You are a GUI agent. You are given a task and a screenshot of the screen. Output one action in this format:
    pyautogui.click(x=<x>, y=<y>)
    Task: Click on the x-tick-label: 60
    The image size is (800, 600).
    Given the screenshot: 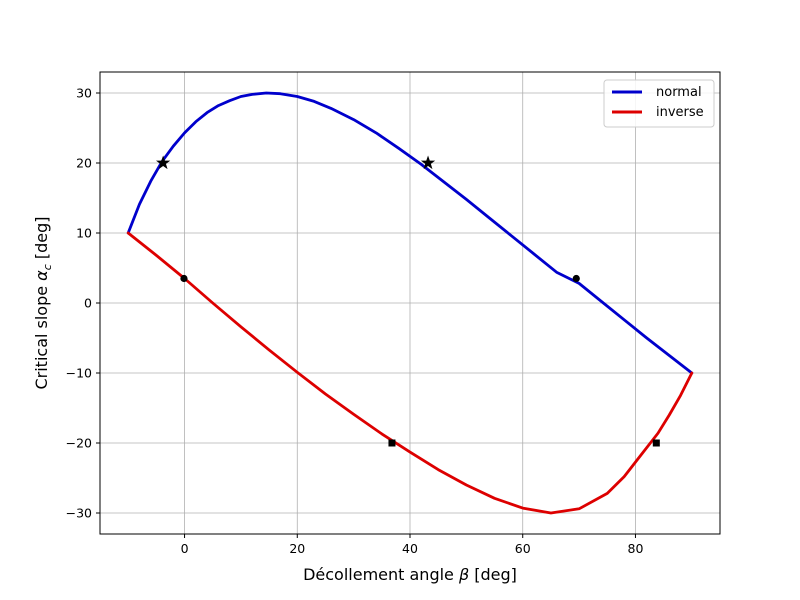 What is the action you would take?
    pyautogui.click(x=523, y=548)
    